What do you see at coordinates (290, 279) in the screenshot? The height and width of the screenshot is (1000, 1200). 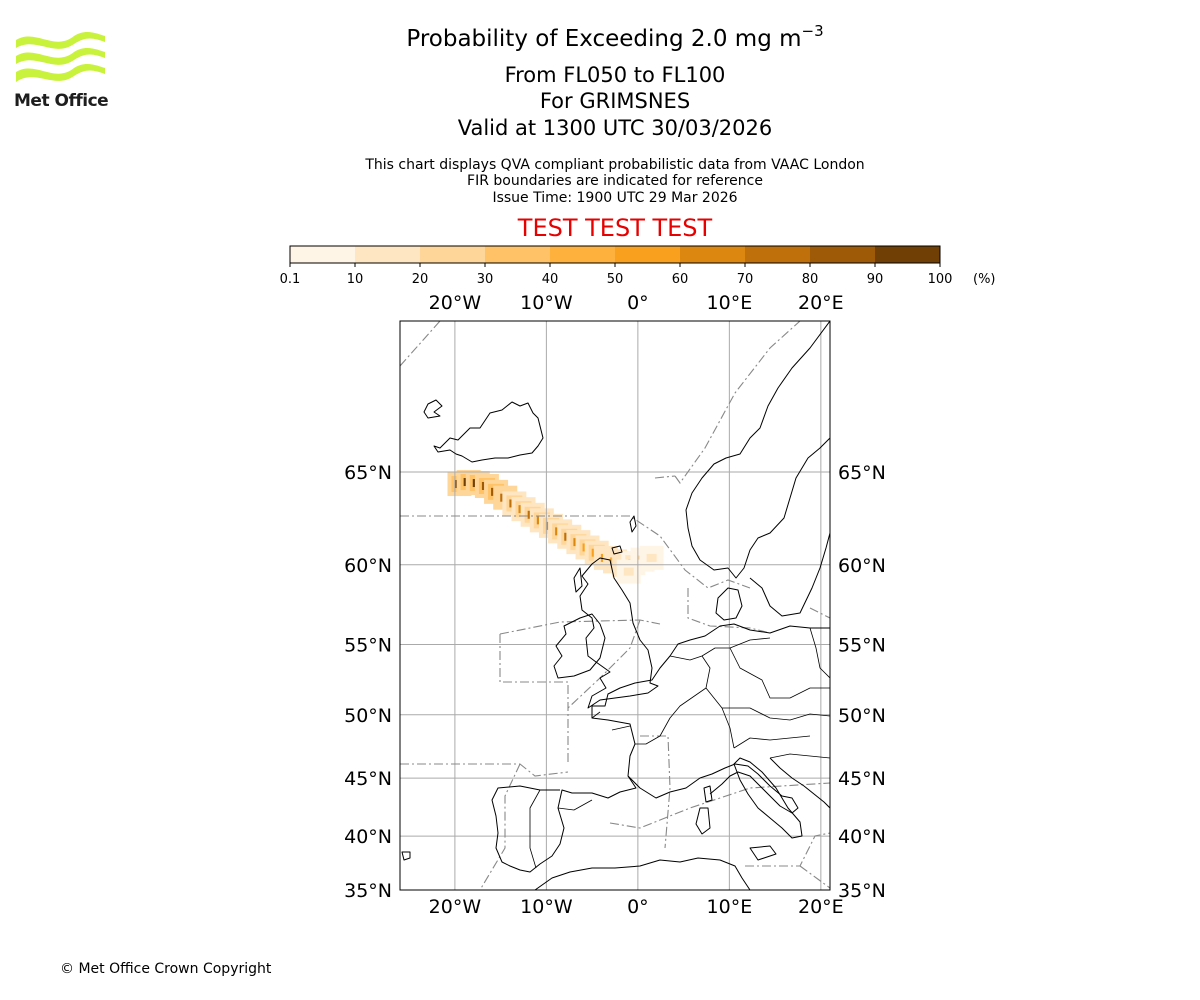 I see `colorbar-tick-label: 0.1` at bounding box center [290, 279].